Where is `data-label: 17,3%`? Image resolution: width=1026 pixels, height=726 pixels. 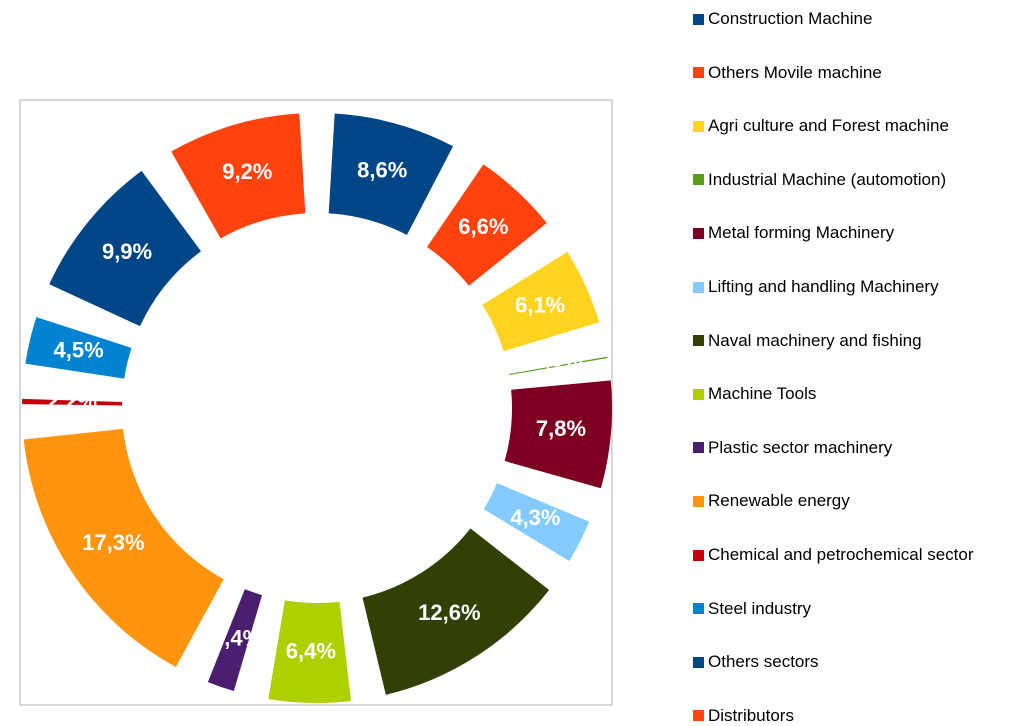
data-label: 17,3% is located at coordinates (113, 542).